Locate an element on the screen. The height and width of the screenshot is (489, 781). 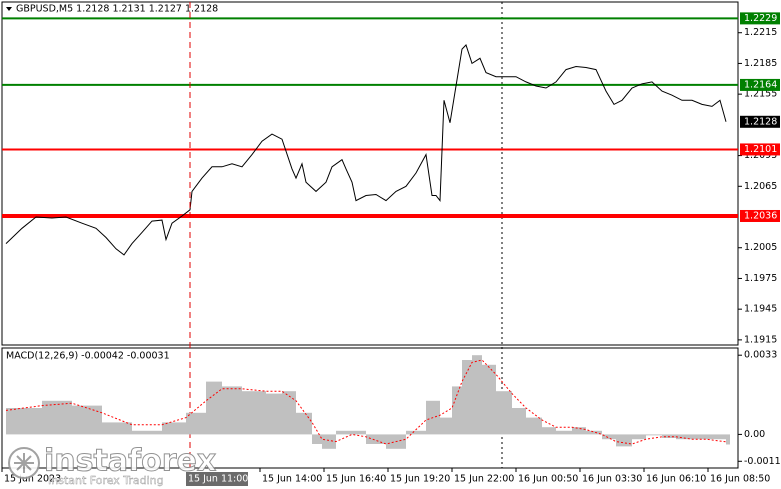
y-tick-label: 1.2065 is located at coordinates (760, 186).